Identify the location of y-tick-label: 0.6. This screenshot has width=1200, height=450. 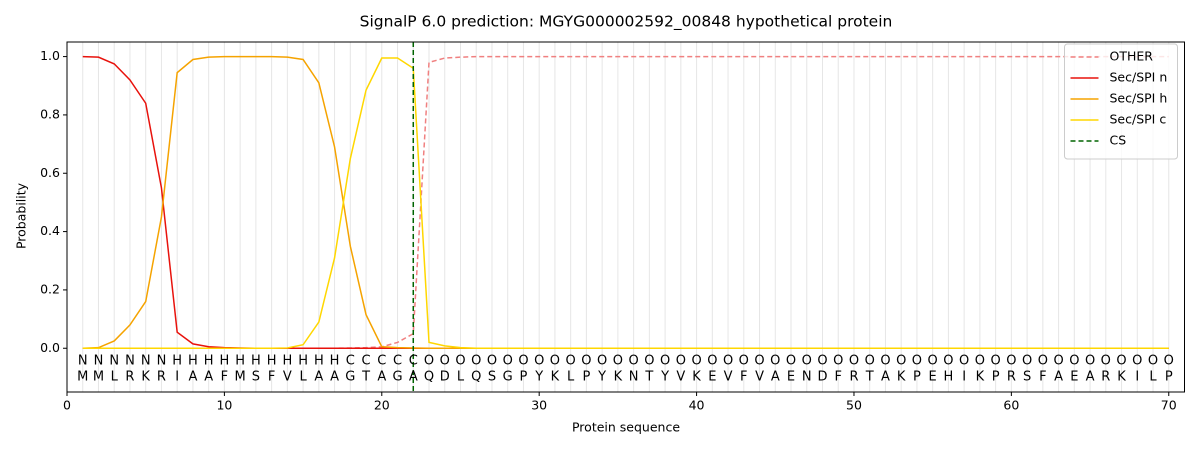
(50, 172).